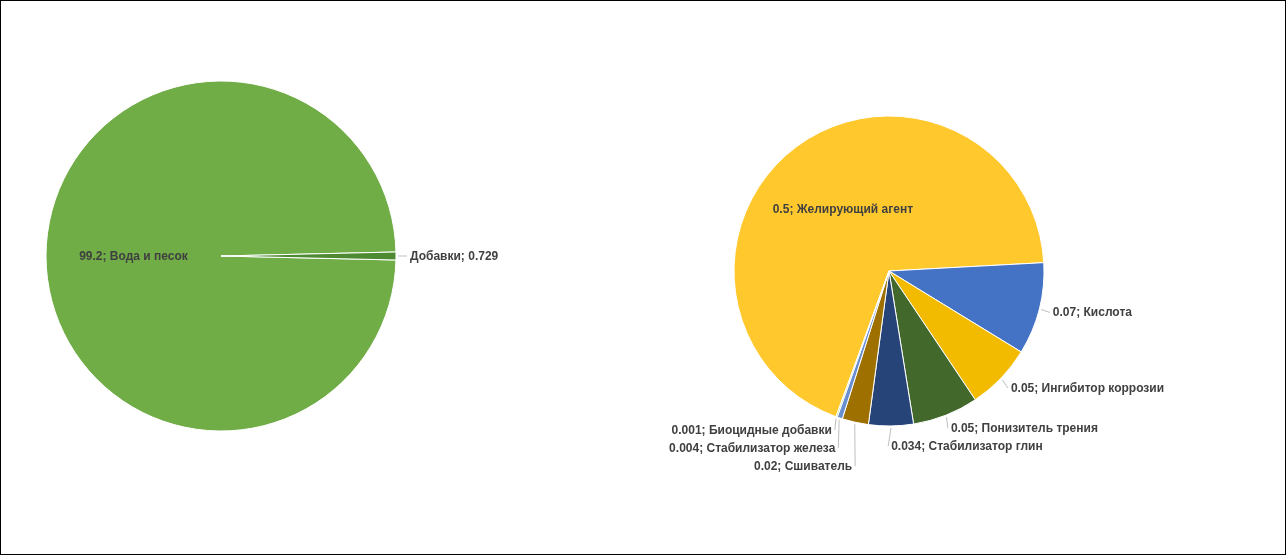  I want to click on slice-label: 0.001; Биоцидные добавки, so click(751, 430).